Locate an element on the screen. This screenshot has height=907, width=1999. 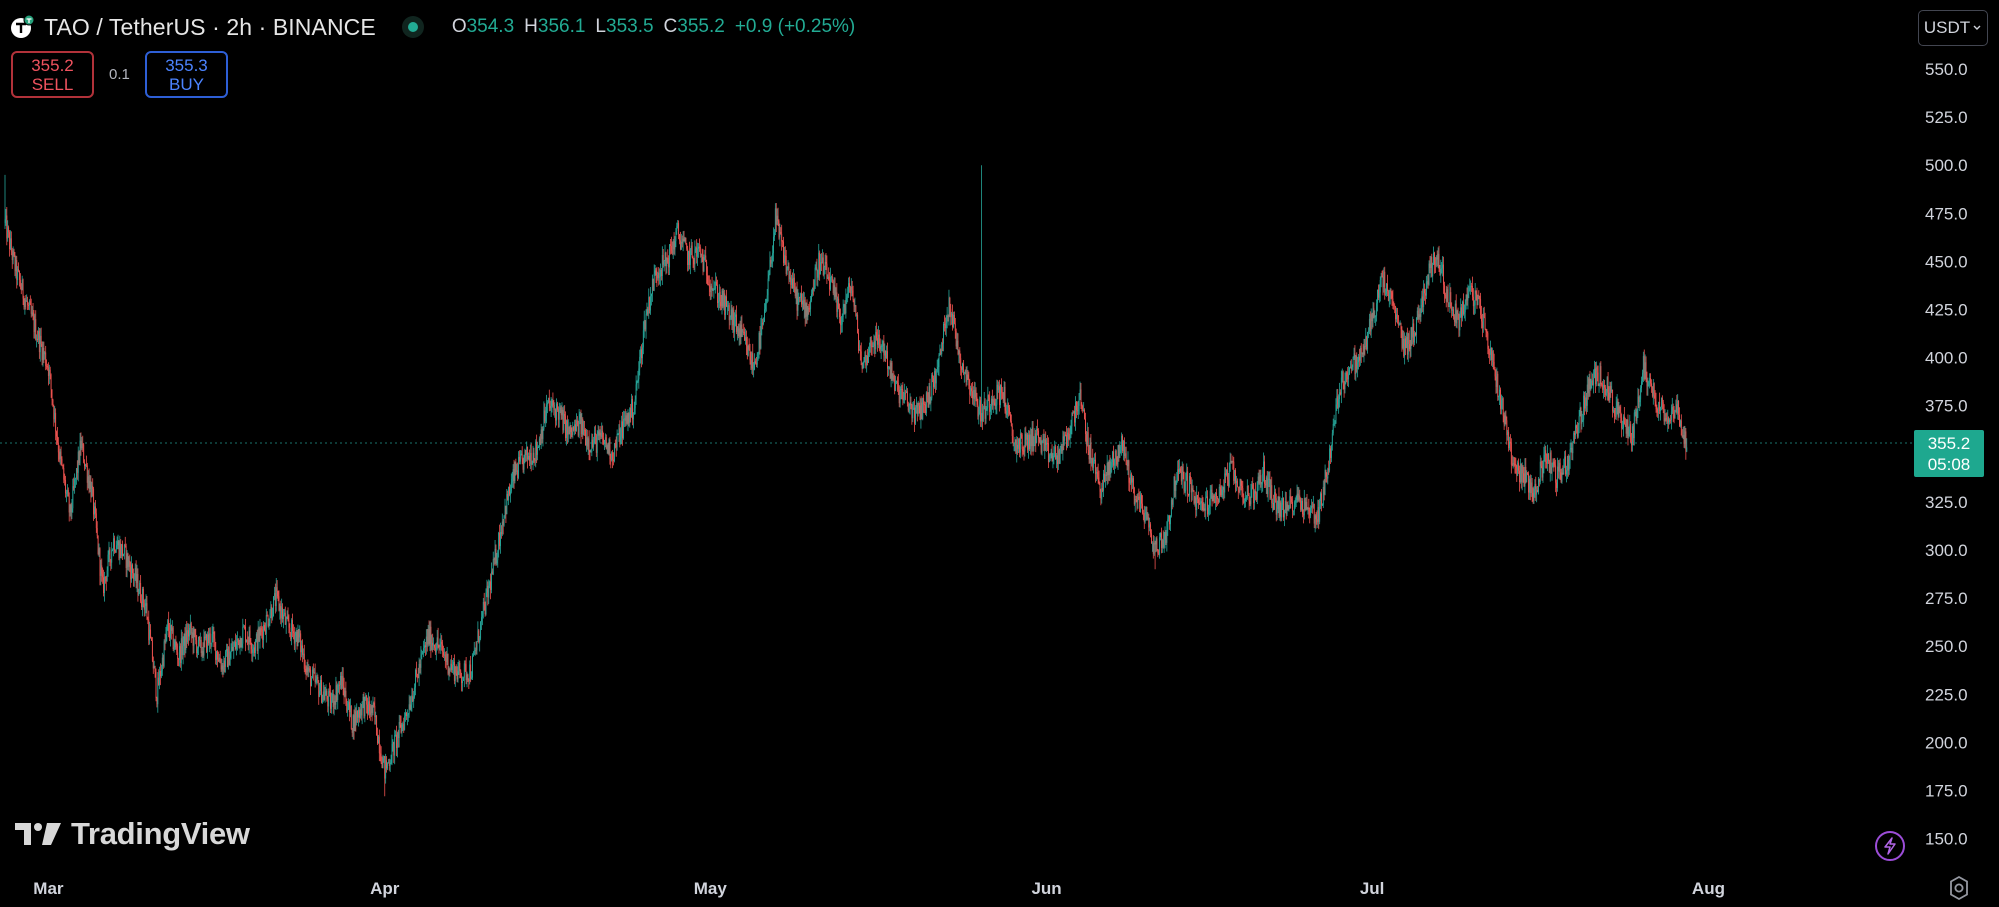
tradingview-watermark: TradingView is located at coordinates (132, 834).